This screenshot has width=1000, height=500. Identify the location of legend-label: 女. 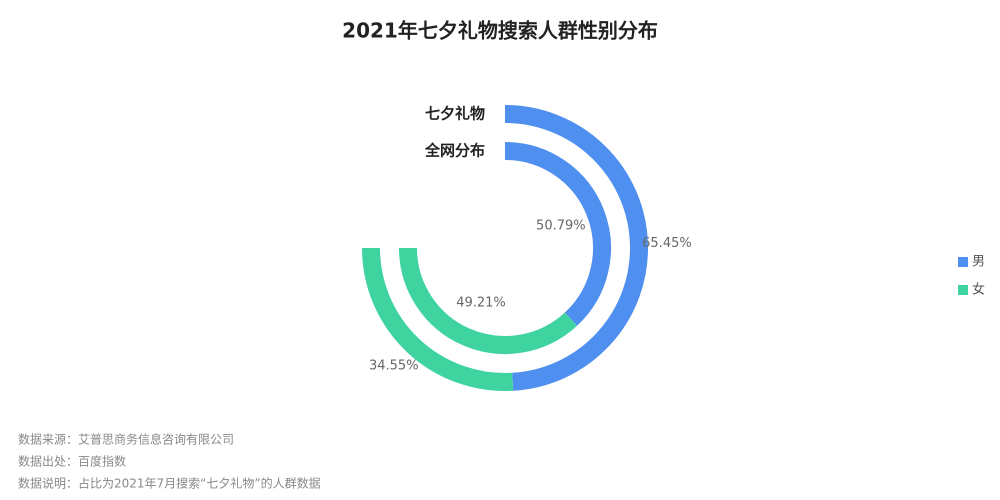
(978, 290).